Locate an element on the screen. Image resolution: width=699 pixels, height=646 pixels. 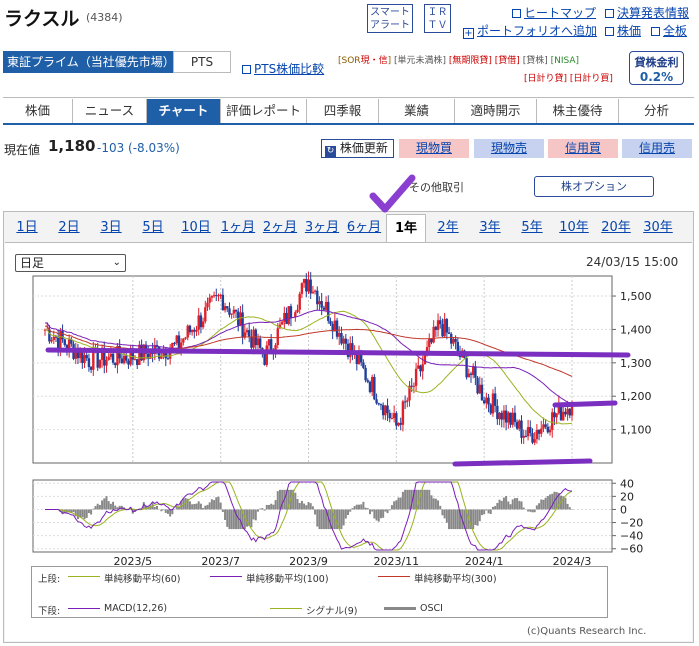
pts-compare-link: PTS株価比較 is located at coordinates (283, 68).